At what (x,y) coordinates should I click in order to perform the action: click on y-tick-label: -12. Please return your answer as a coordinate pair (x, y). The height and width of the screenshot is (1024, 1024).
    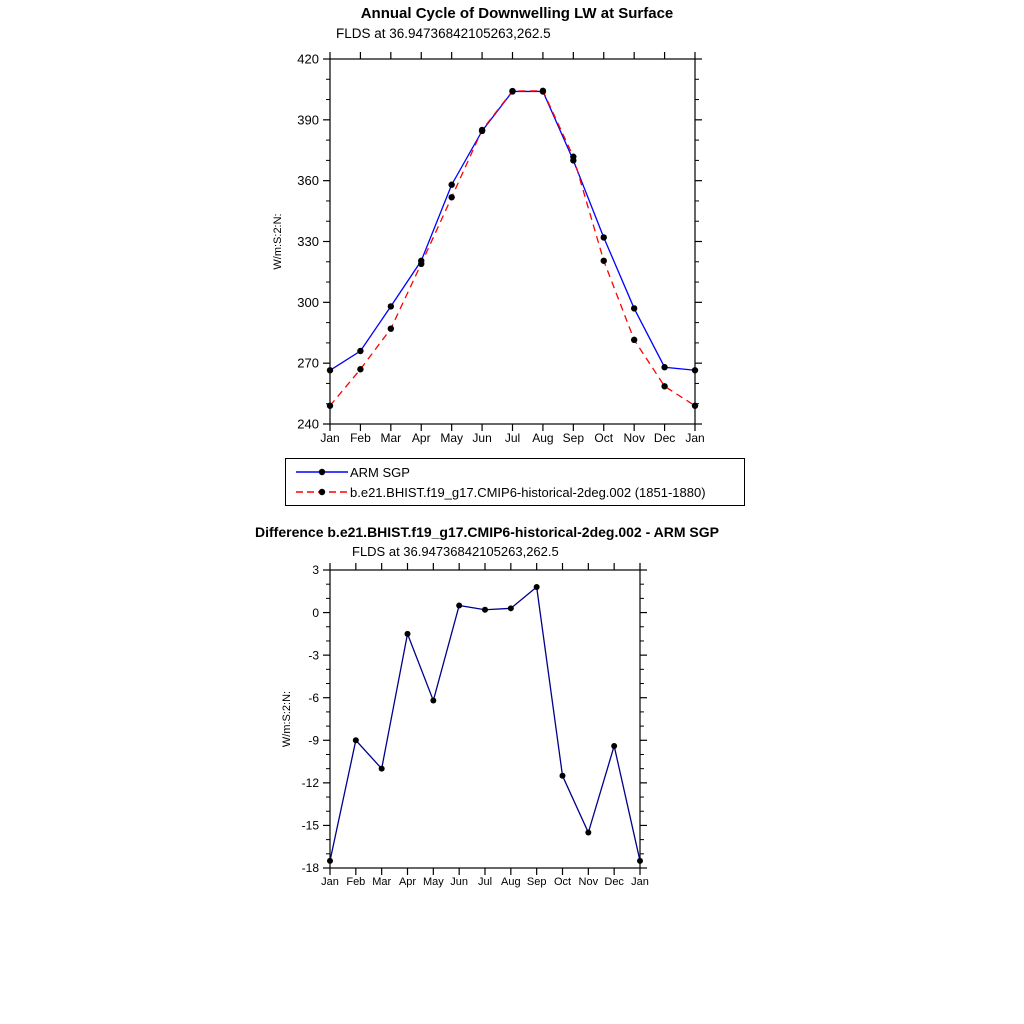
    Looking at the image, I should click on (311, 783).